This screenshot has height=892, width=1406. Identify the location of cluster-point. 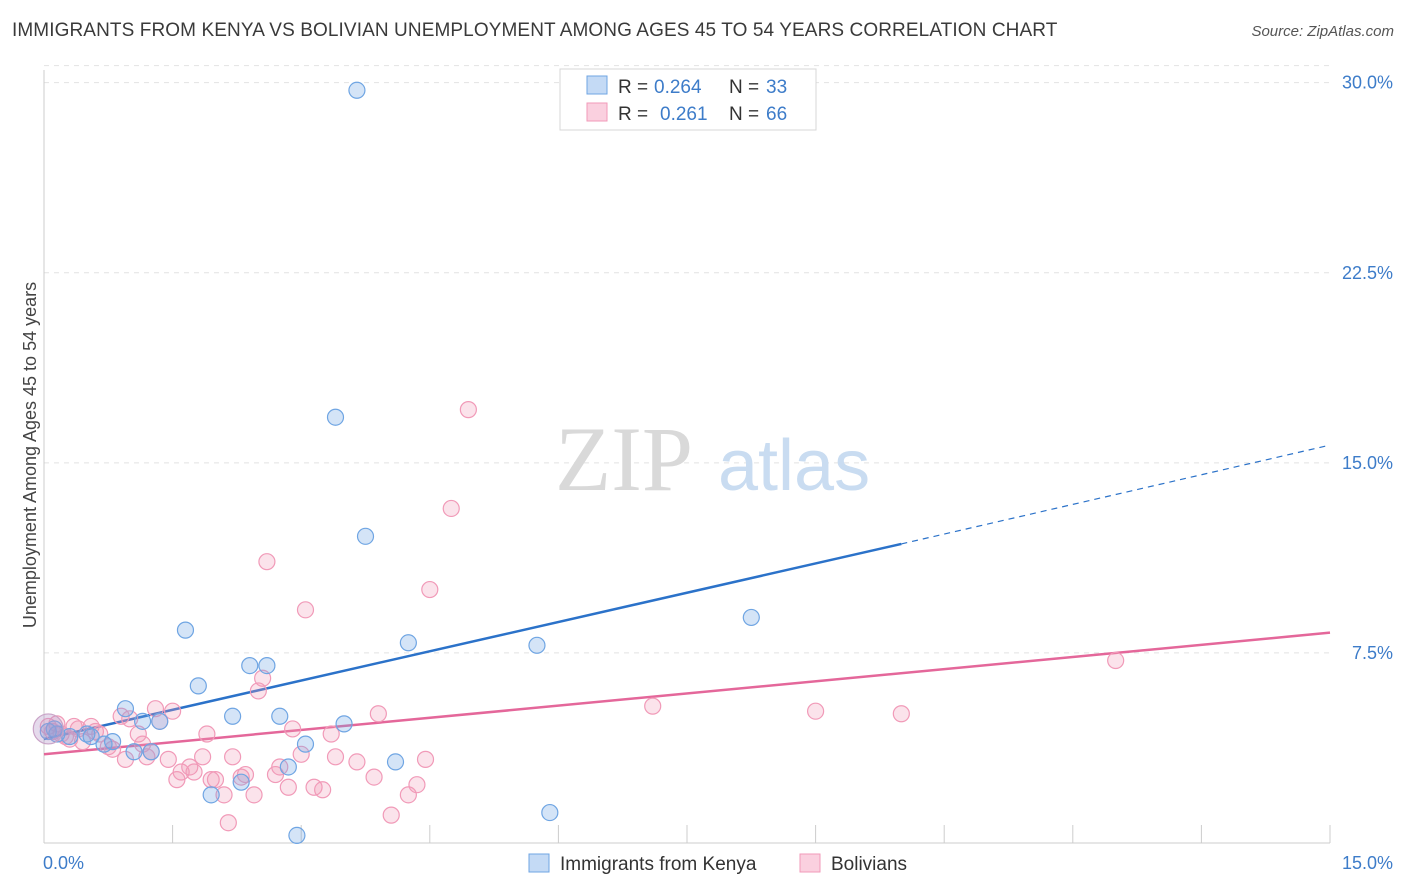
(48, 729).